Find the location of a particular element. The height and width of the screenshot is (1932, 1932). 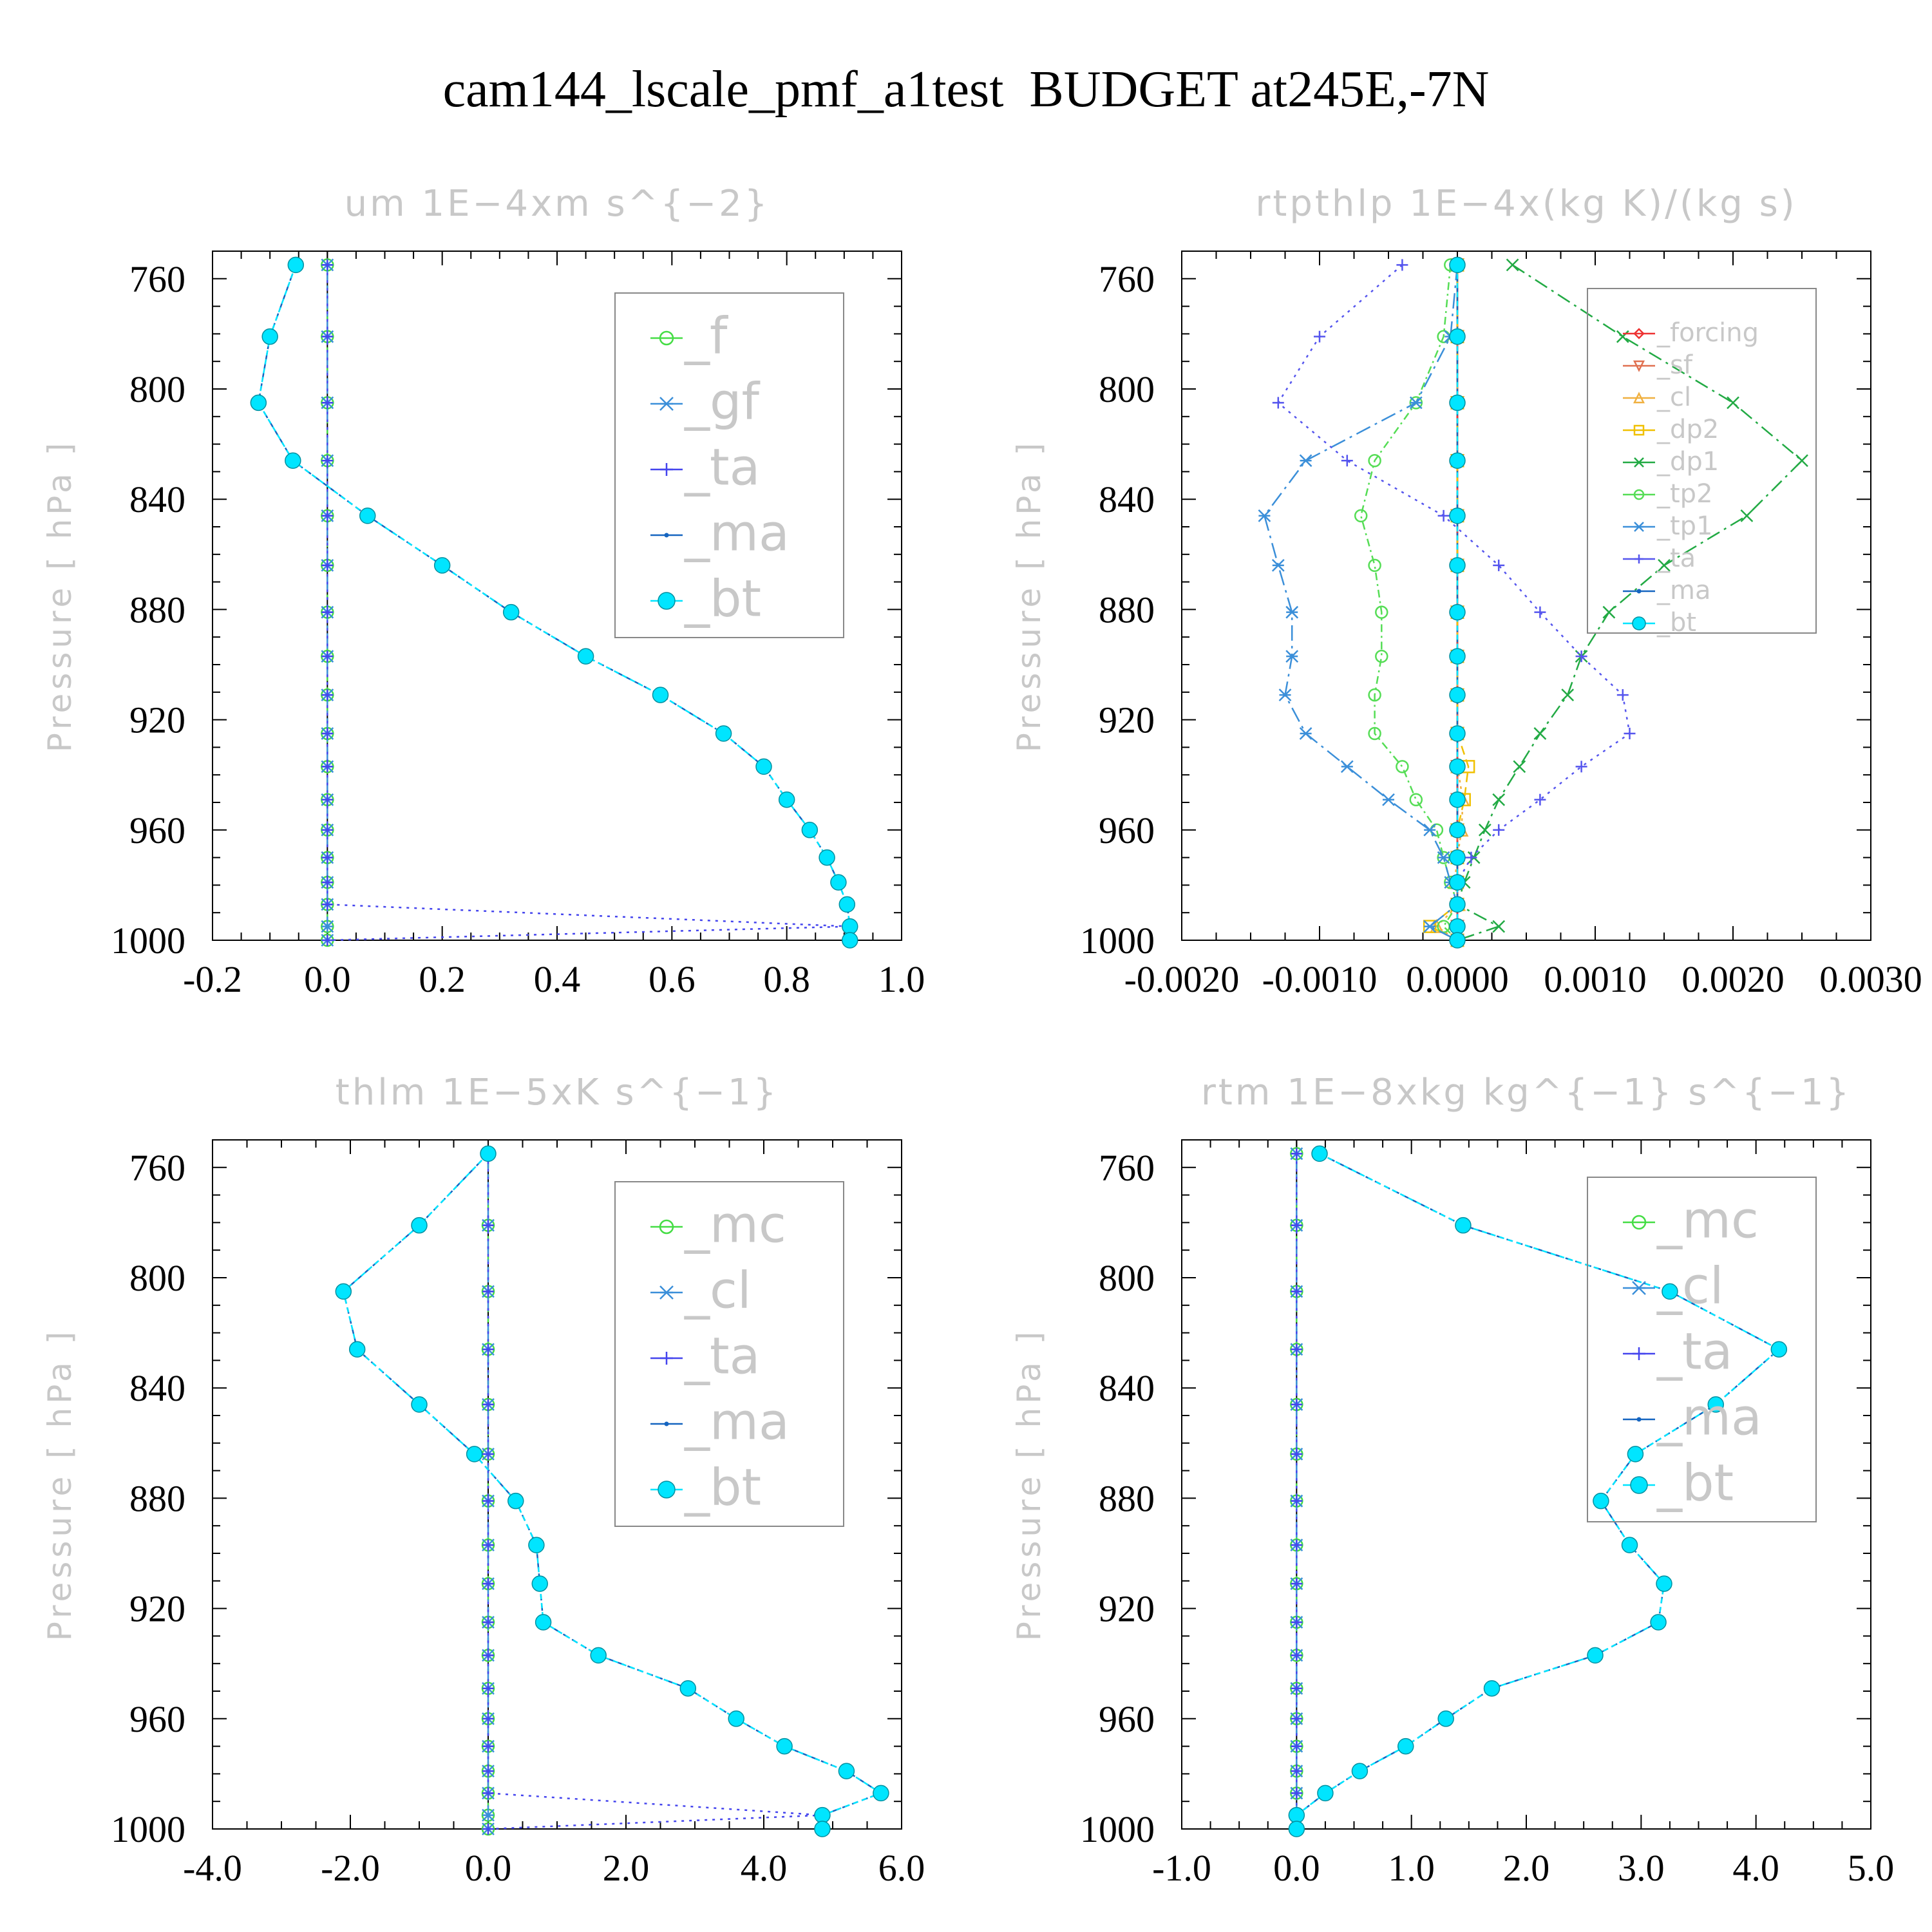

legend-item: _dp2 is located at coordinates (1671, 430).